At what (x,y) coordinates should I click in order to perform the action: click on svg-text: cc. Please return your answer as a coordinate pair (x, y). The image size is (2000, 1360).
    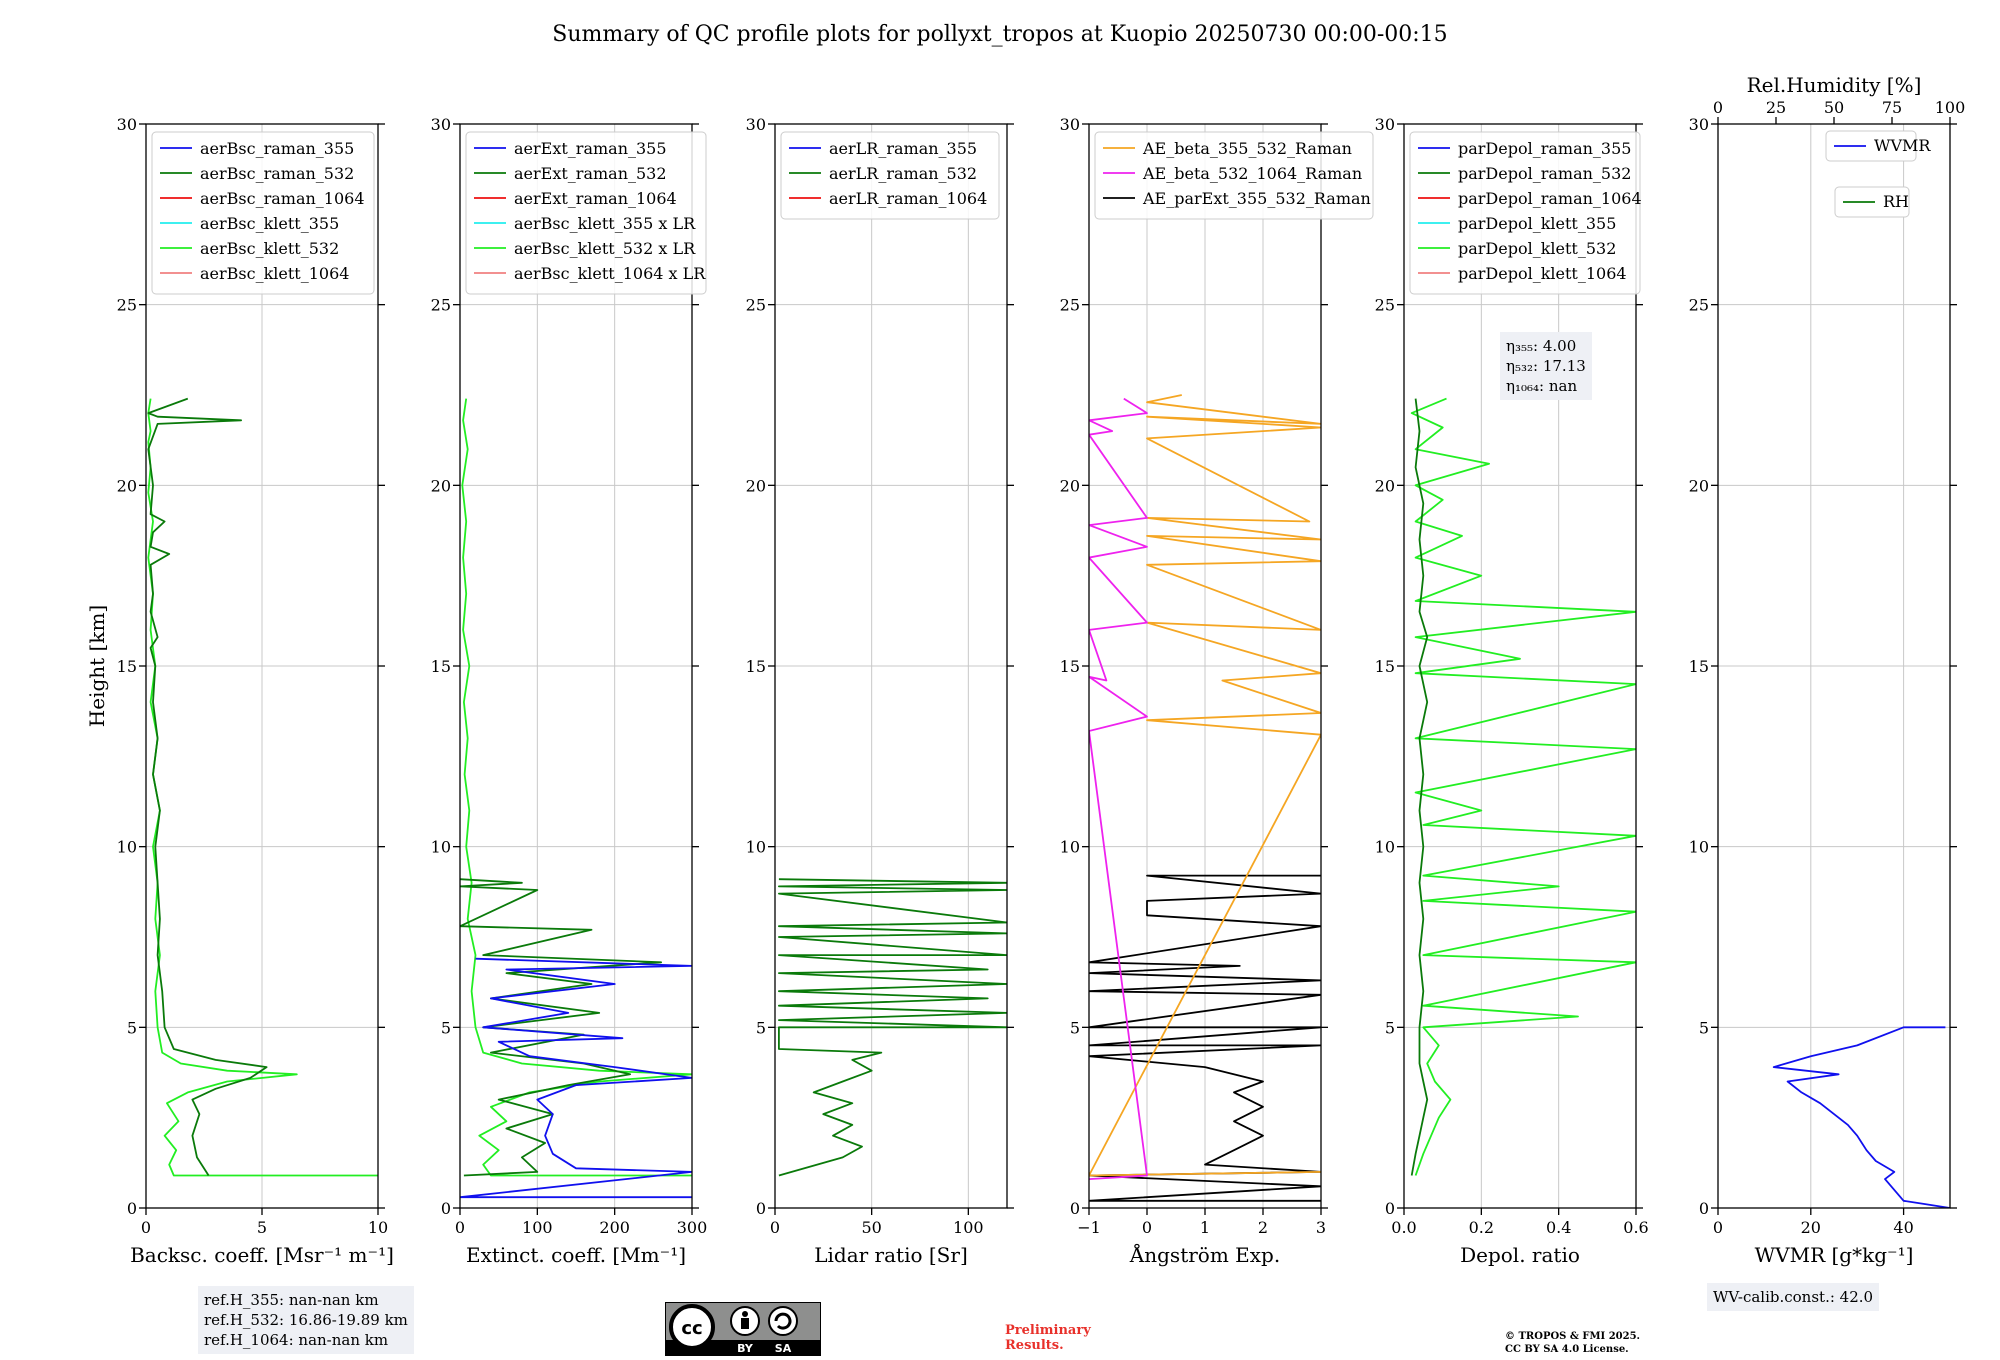
    Looking at the image, I should click on (691, 1328).